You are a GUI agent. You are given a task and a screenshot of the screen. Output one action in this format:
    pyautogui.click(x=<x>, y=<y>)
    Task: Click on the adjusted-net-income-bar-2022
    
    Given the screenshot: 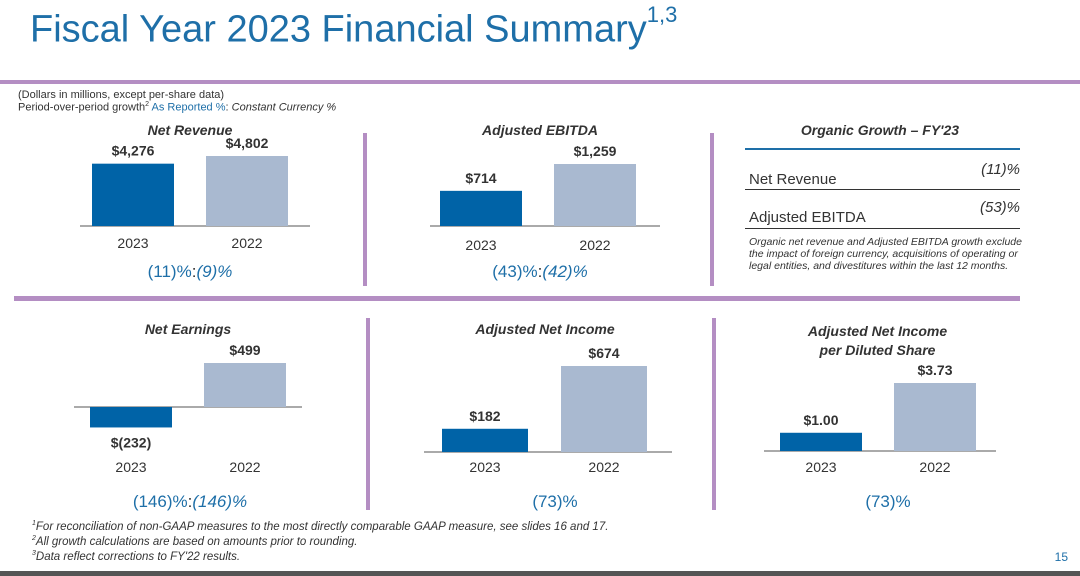 What is the action you would take?
    pyautogui.click(x=604, y=409)
    